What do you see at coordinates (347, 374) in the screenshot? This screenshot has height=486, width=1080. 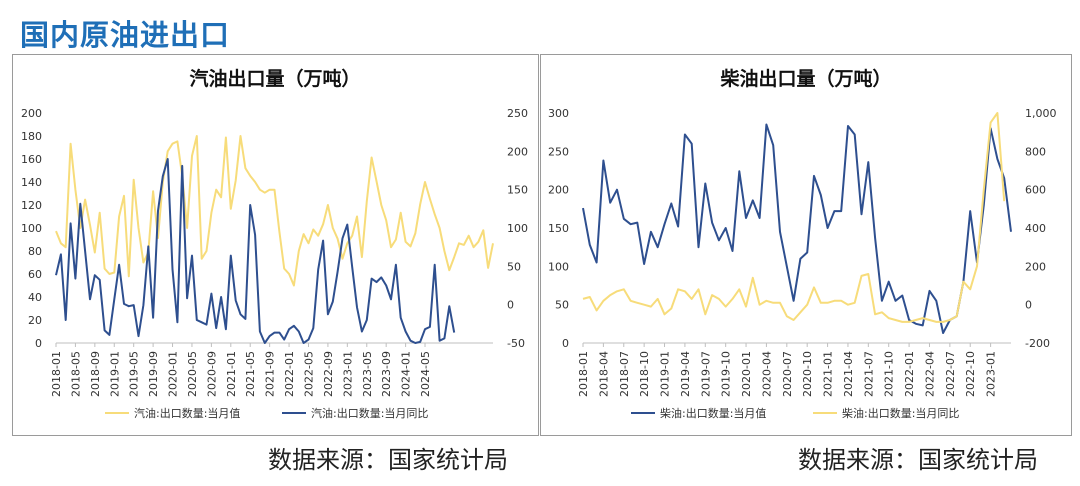 I see `gasoline-x-tick-label: 2023-01` at bounding box center [347, 374].